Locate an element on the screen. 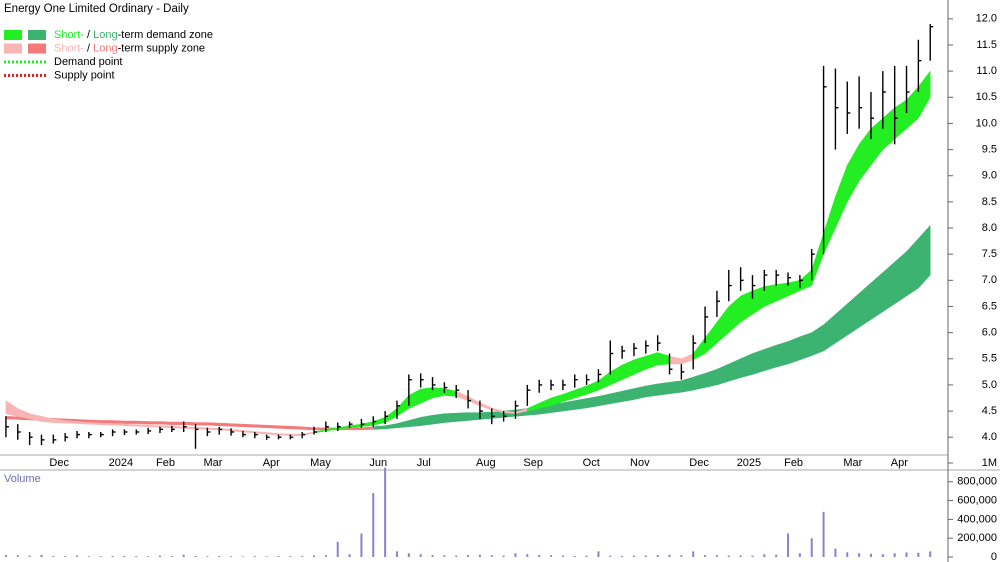 The width and height of the screenshot is (1000, 562). y-tick-label: 8.0 is located at coordinates (989, 228).